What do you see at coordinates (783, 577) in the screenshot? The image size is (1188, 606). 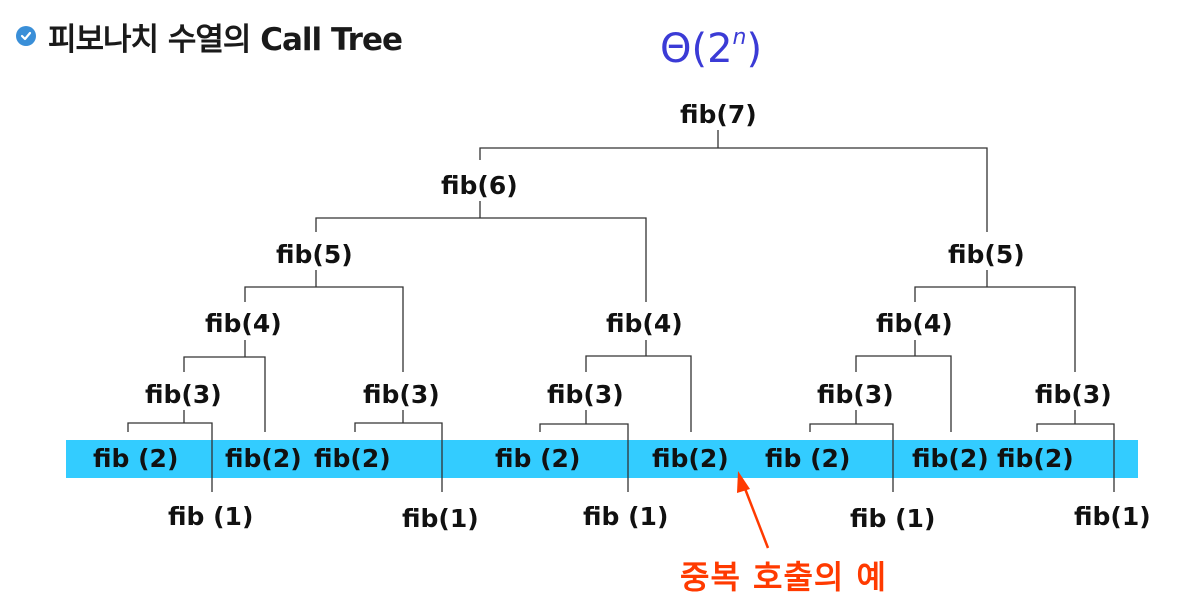 I see `duplicate-call-annotation: 중복 호출의 예` at bounding box center [783, 577].